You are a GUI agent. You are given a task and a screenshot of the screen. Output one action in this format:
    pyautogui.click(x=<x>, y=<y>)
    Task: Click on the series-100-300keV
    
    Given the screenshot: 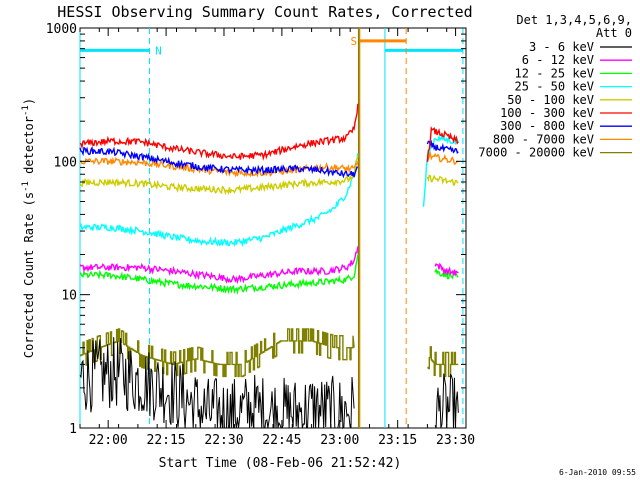 What is the action you would take?
    pyautogui.click(x=269, y=132)
    